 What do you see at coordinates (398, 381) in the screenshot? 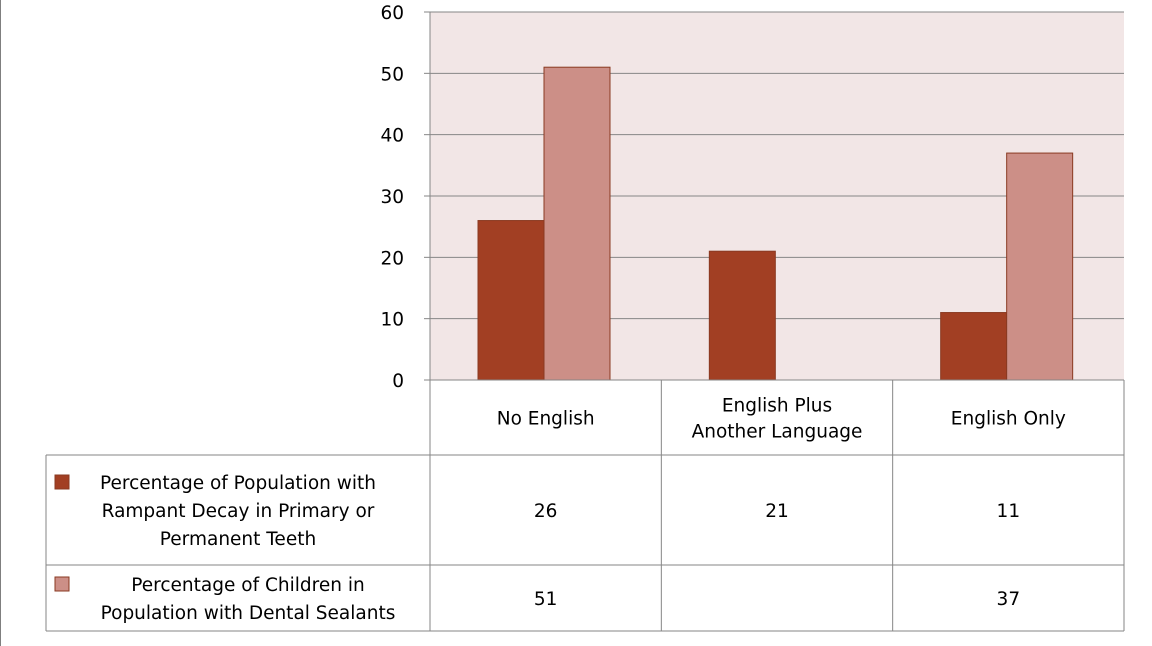
I see `y-tick-label: 0` at bounding box center [398, 381].